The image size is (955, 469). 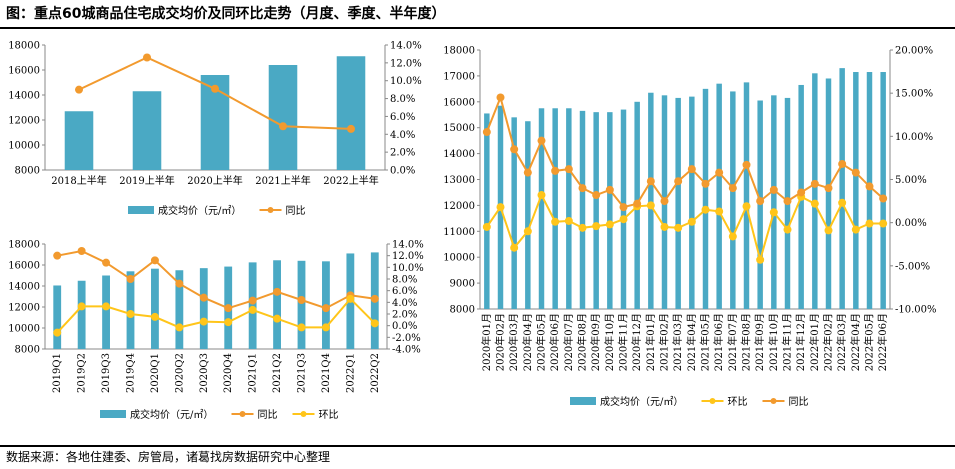 I want to click on left-tick-label: 16000, so click(x=24, y=71).